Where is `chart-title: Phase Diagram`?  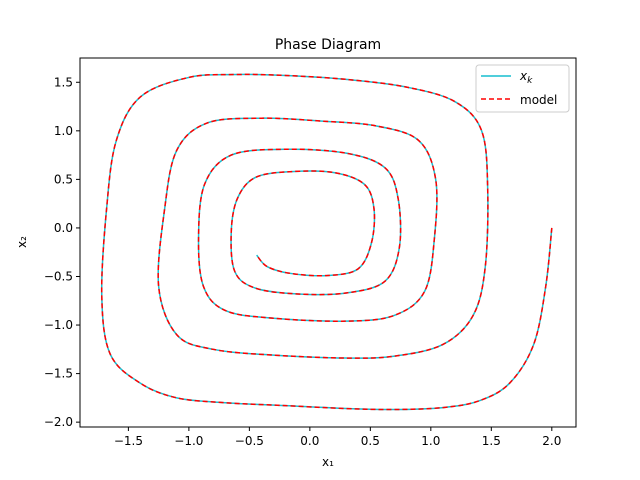
chart-title: Phase Diagram is located at coordinates (328, 45).